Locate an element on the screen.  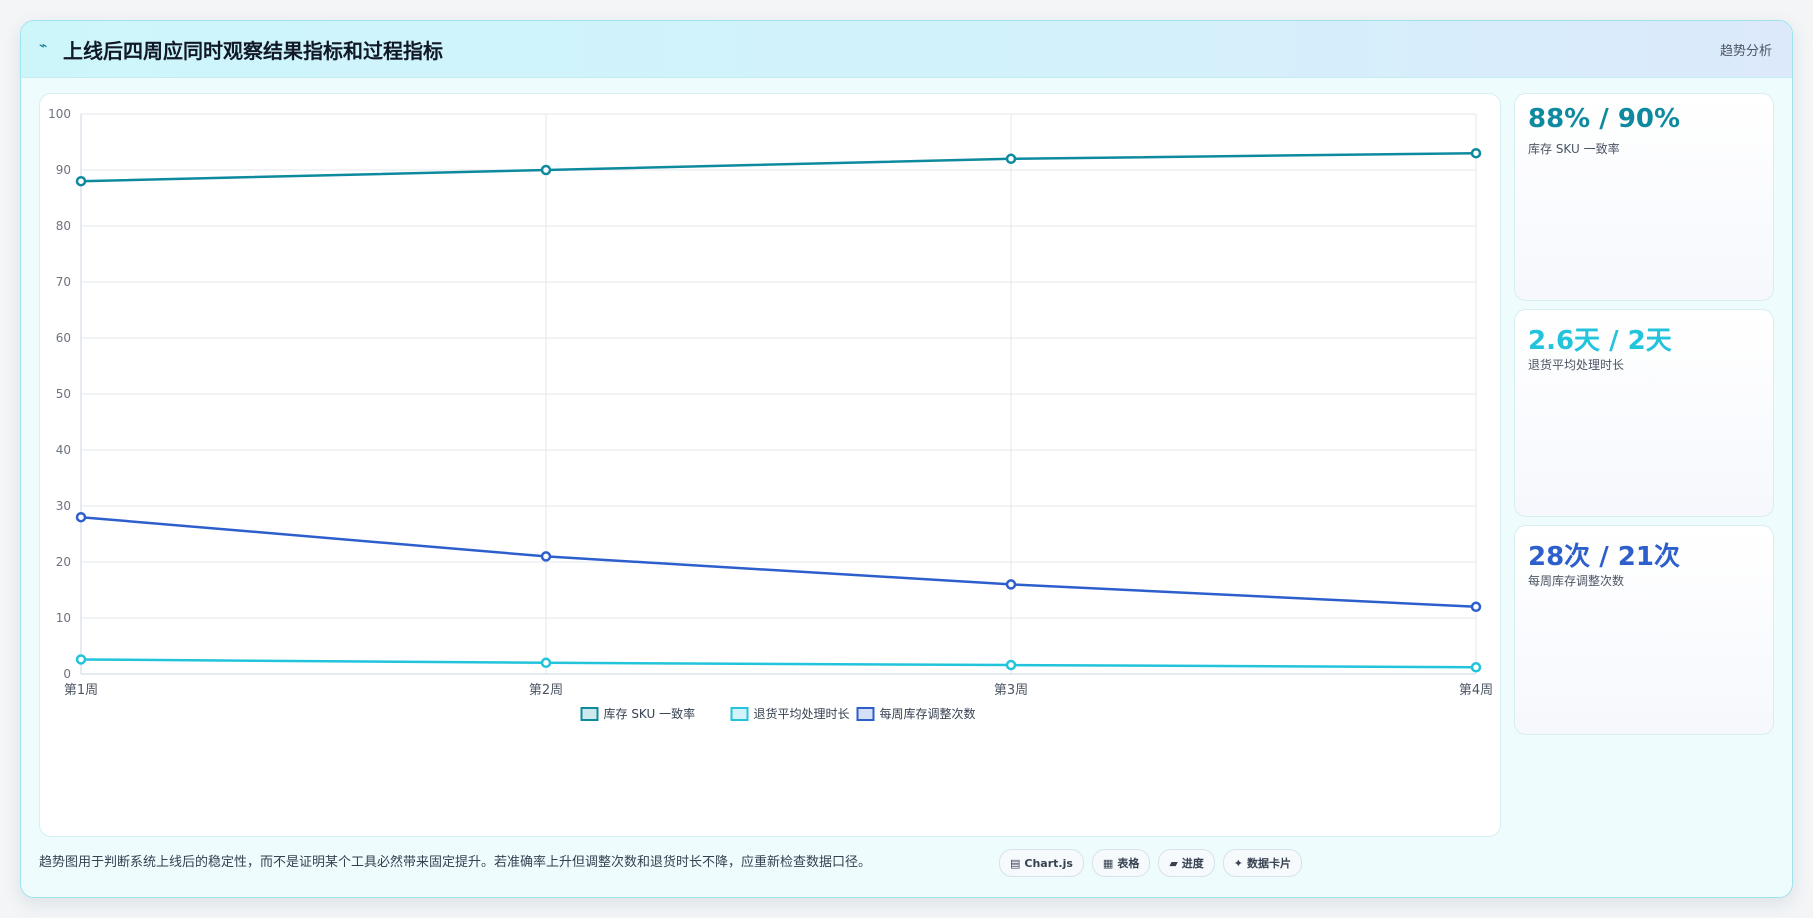
tech-chips: ▤ Chart.js ▦ 表格 ▰ 进度 ✦ 数据卡片 is located at coordinates (1151, 863).